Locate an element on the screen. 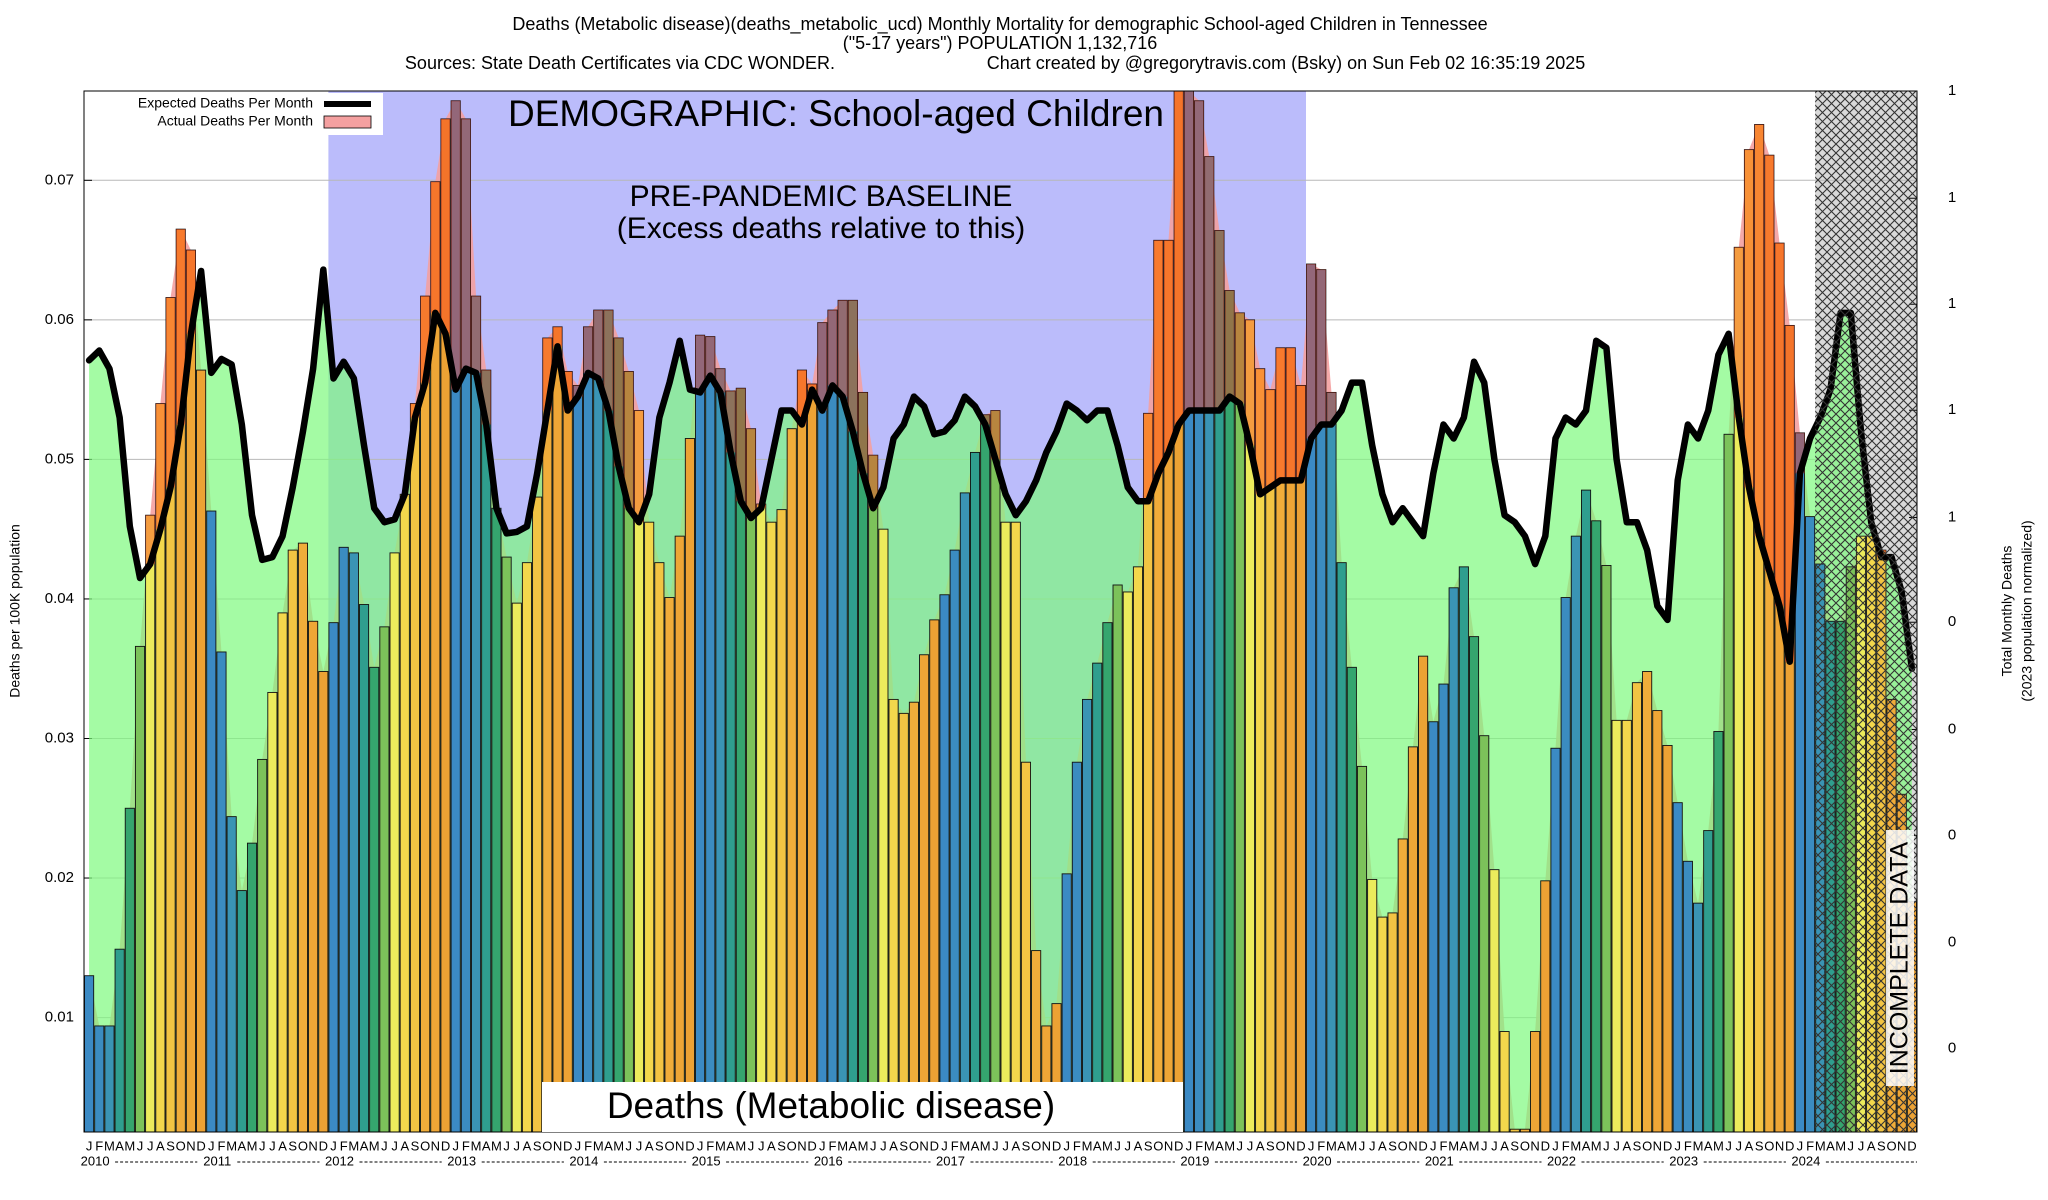 The height and width of the screenshot is (1200, 2048). y-tick-label: 0.01 is located at coordinates (59, 1017).